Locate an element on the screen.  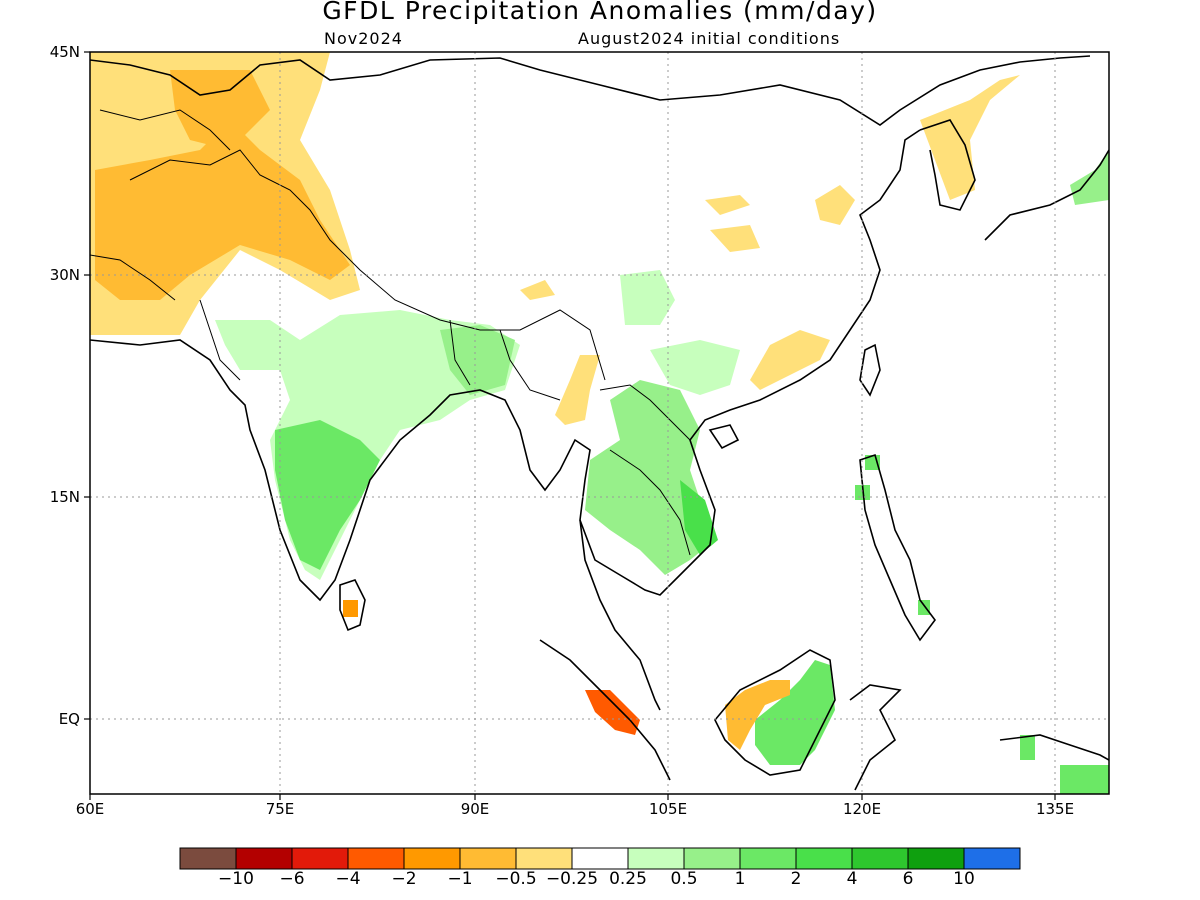
colorbar-tick-label: −0.25 is located at coordinates (572, 879).